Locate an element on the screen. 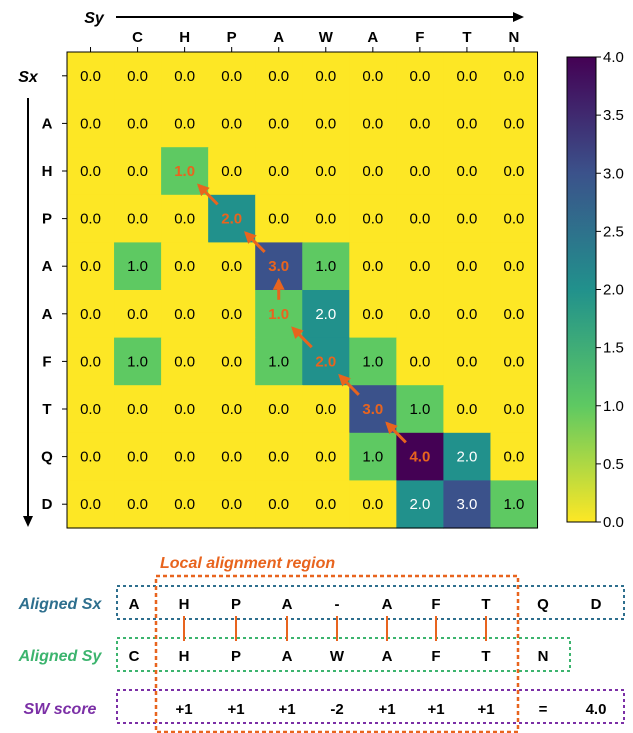 The width and height of the screenshot is (633, 733). y-tick-label: F is located at coordinates (46, 361).